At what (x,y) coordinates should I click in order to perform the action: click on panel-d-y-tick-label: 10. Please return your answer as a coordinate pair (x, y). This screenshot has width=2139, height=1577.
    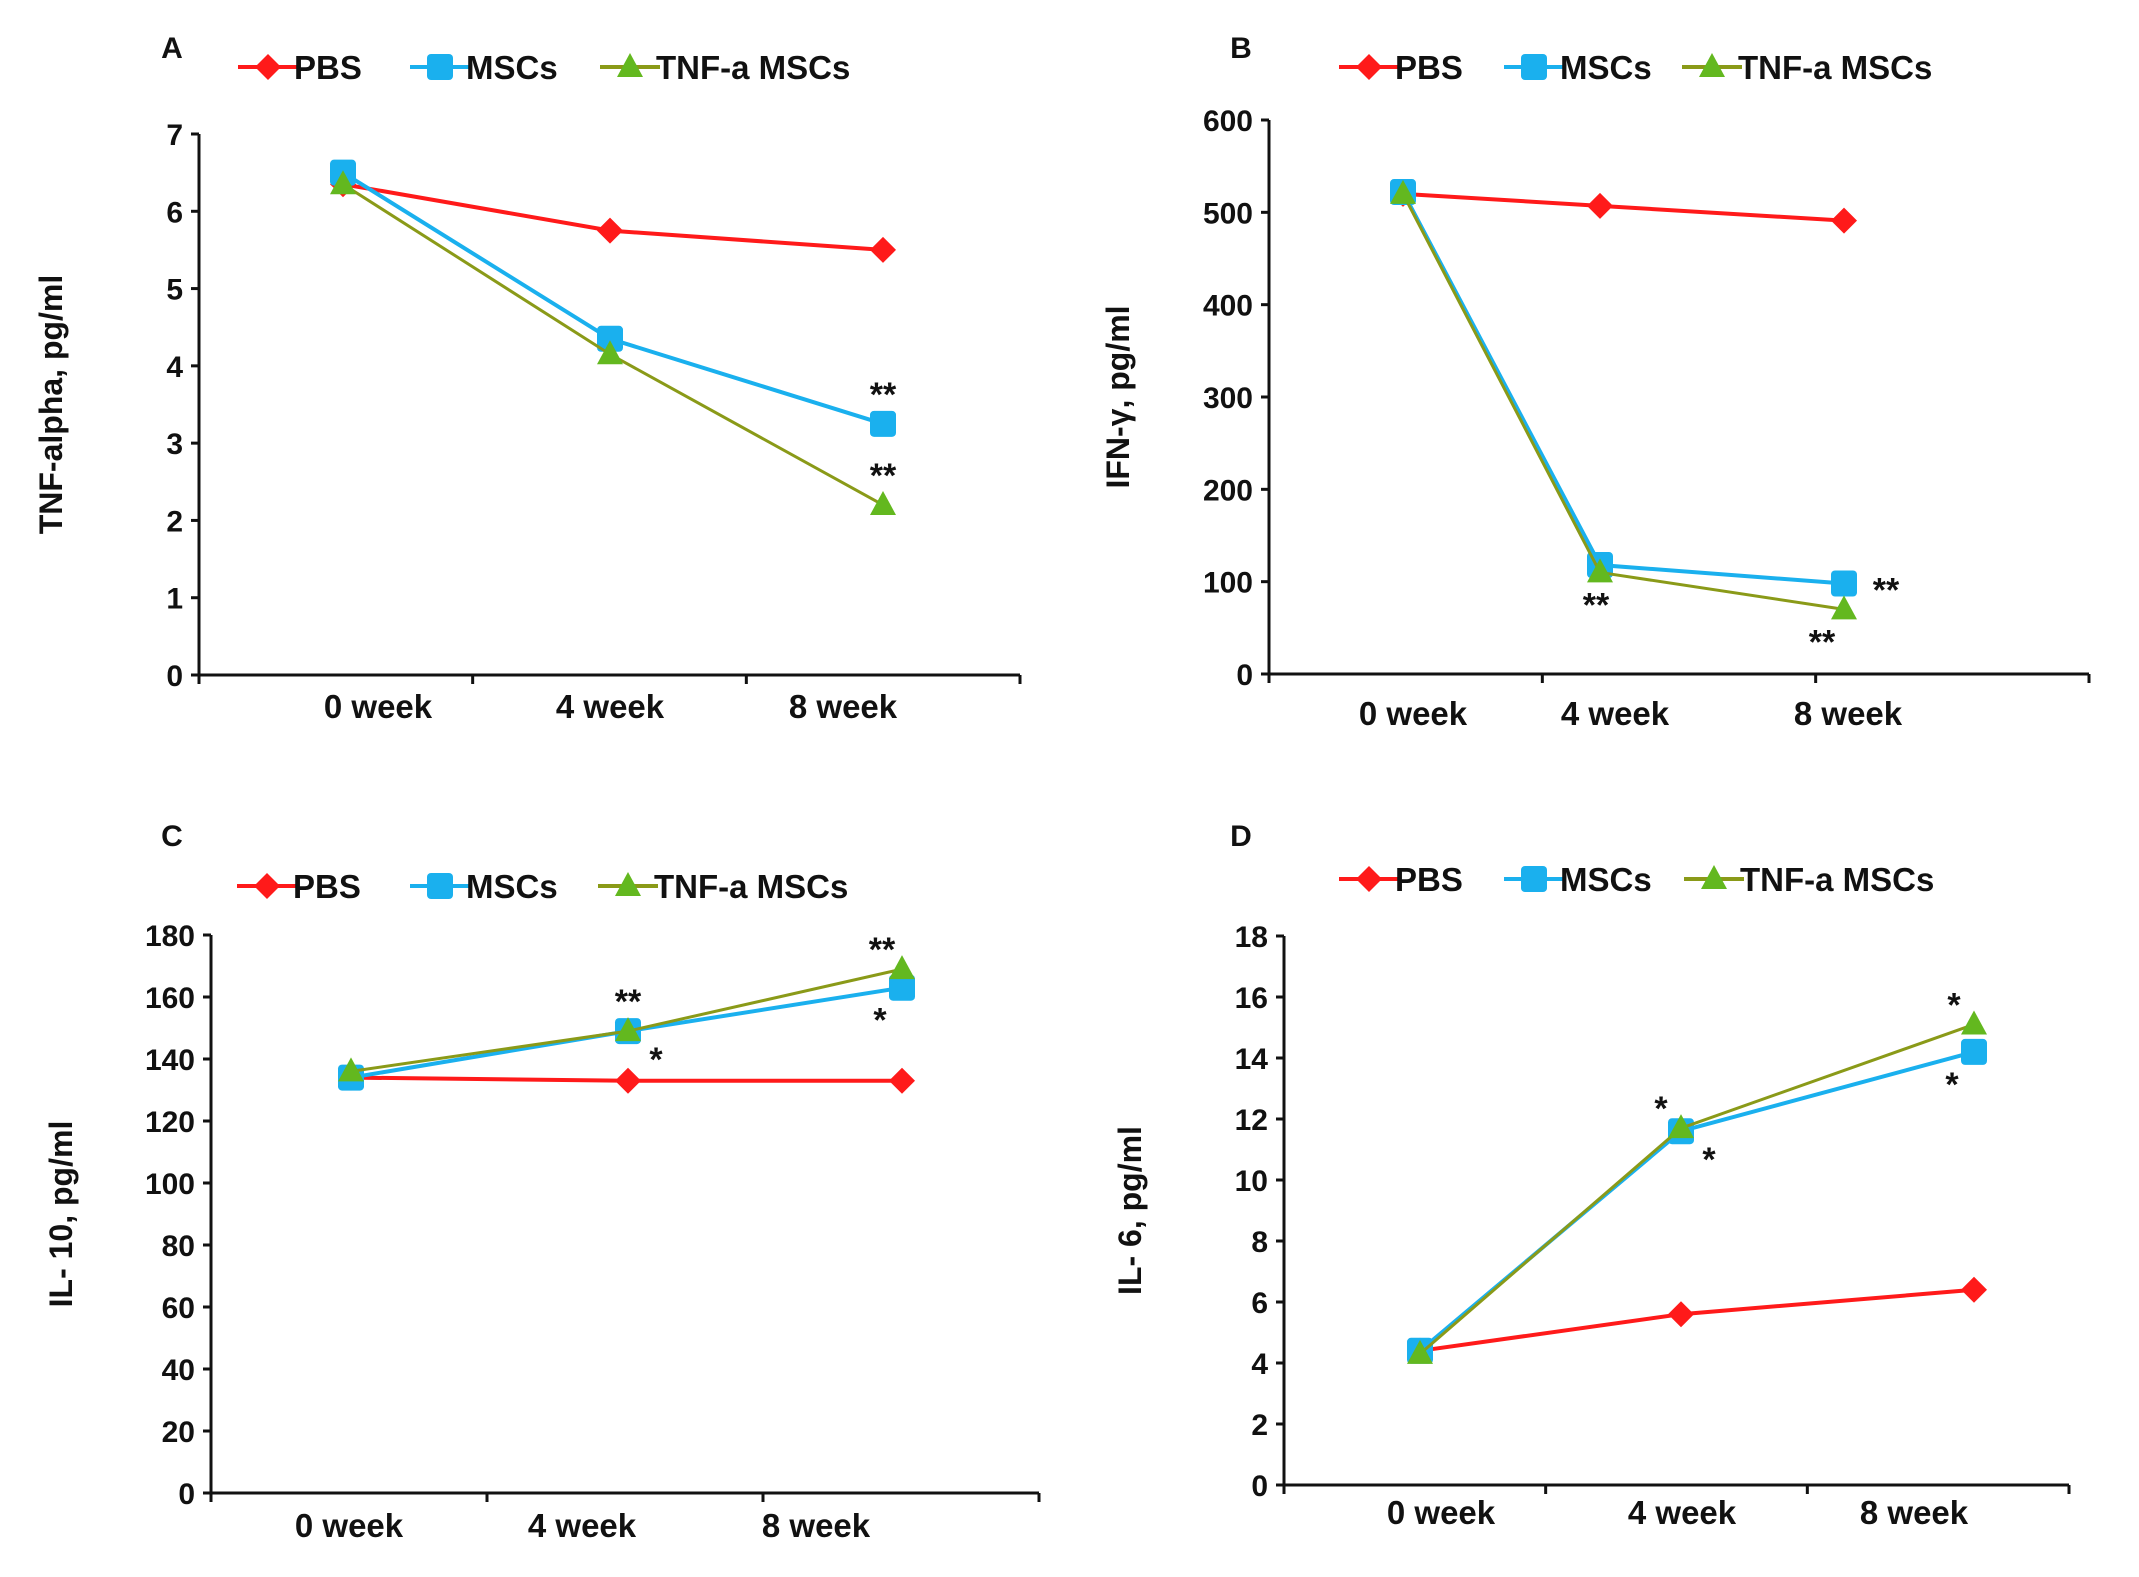
    Looking at the image, I should click on (1251, 1181).